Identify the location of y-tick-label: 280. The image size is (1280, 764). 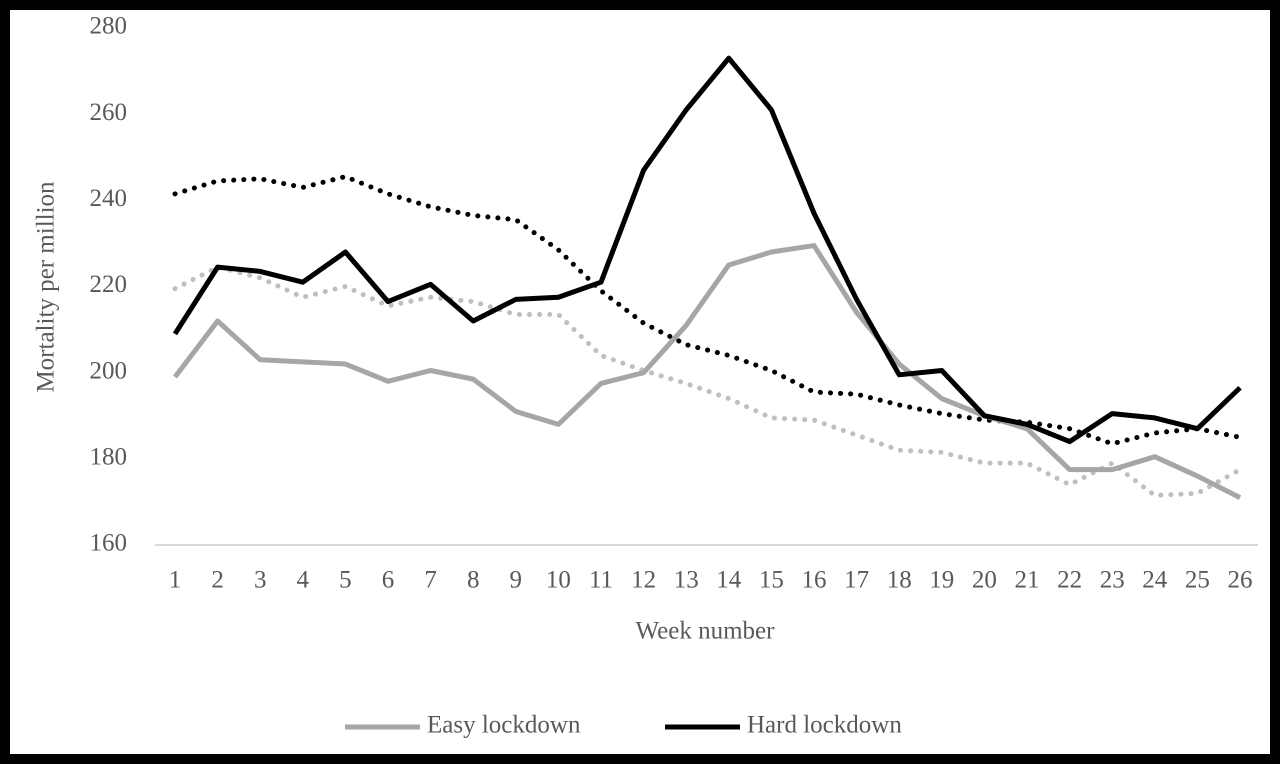
(109, 26).